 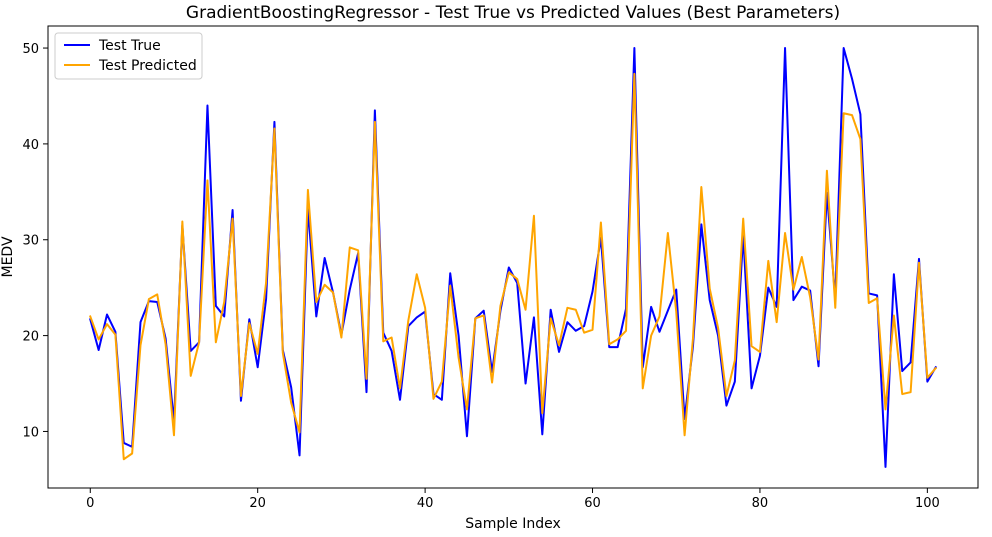 I want to click on x-tick-label: 60, so click(x=592, y=503).